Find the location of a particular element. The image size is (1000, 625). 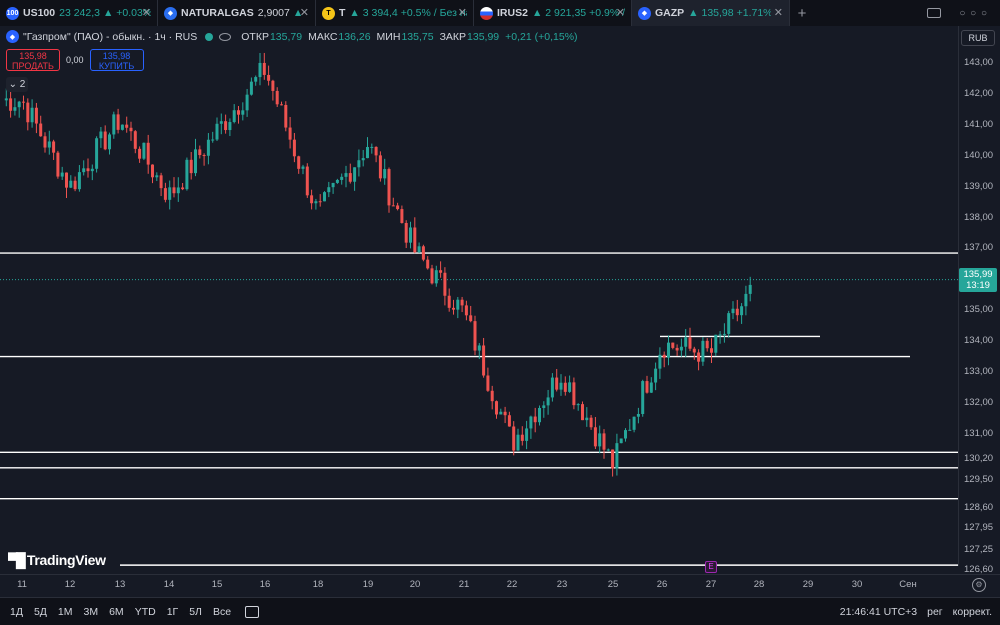

earnings-event-marker: E is located at coordinates (711, 567).